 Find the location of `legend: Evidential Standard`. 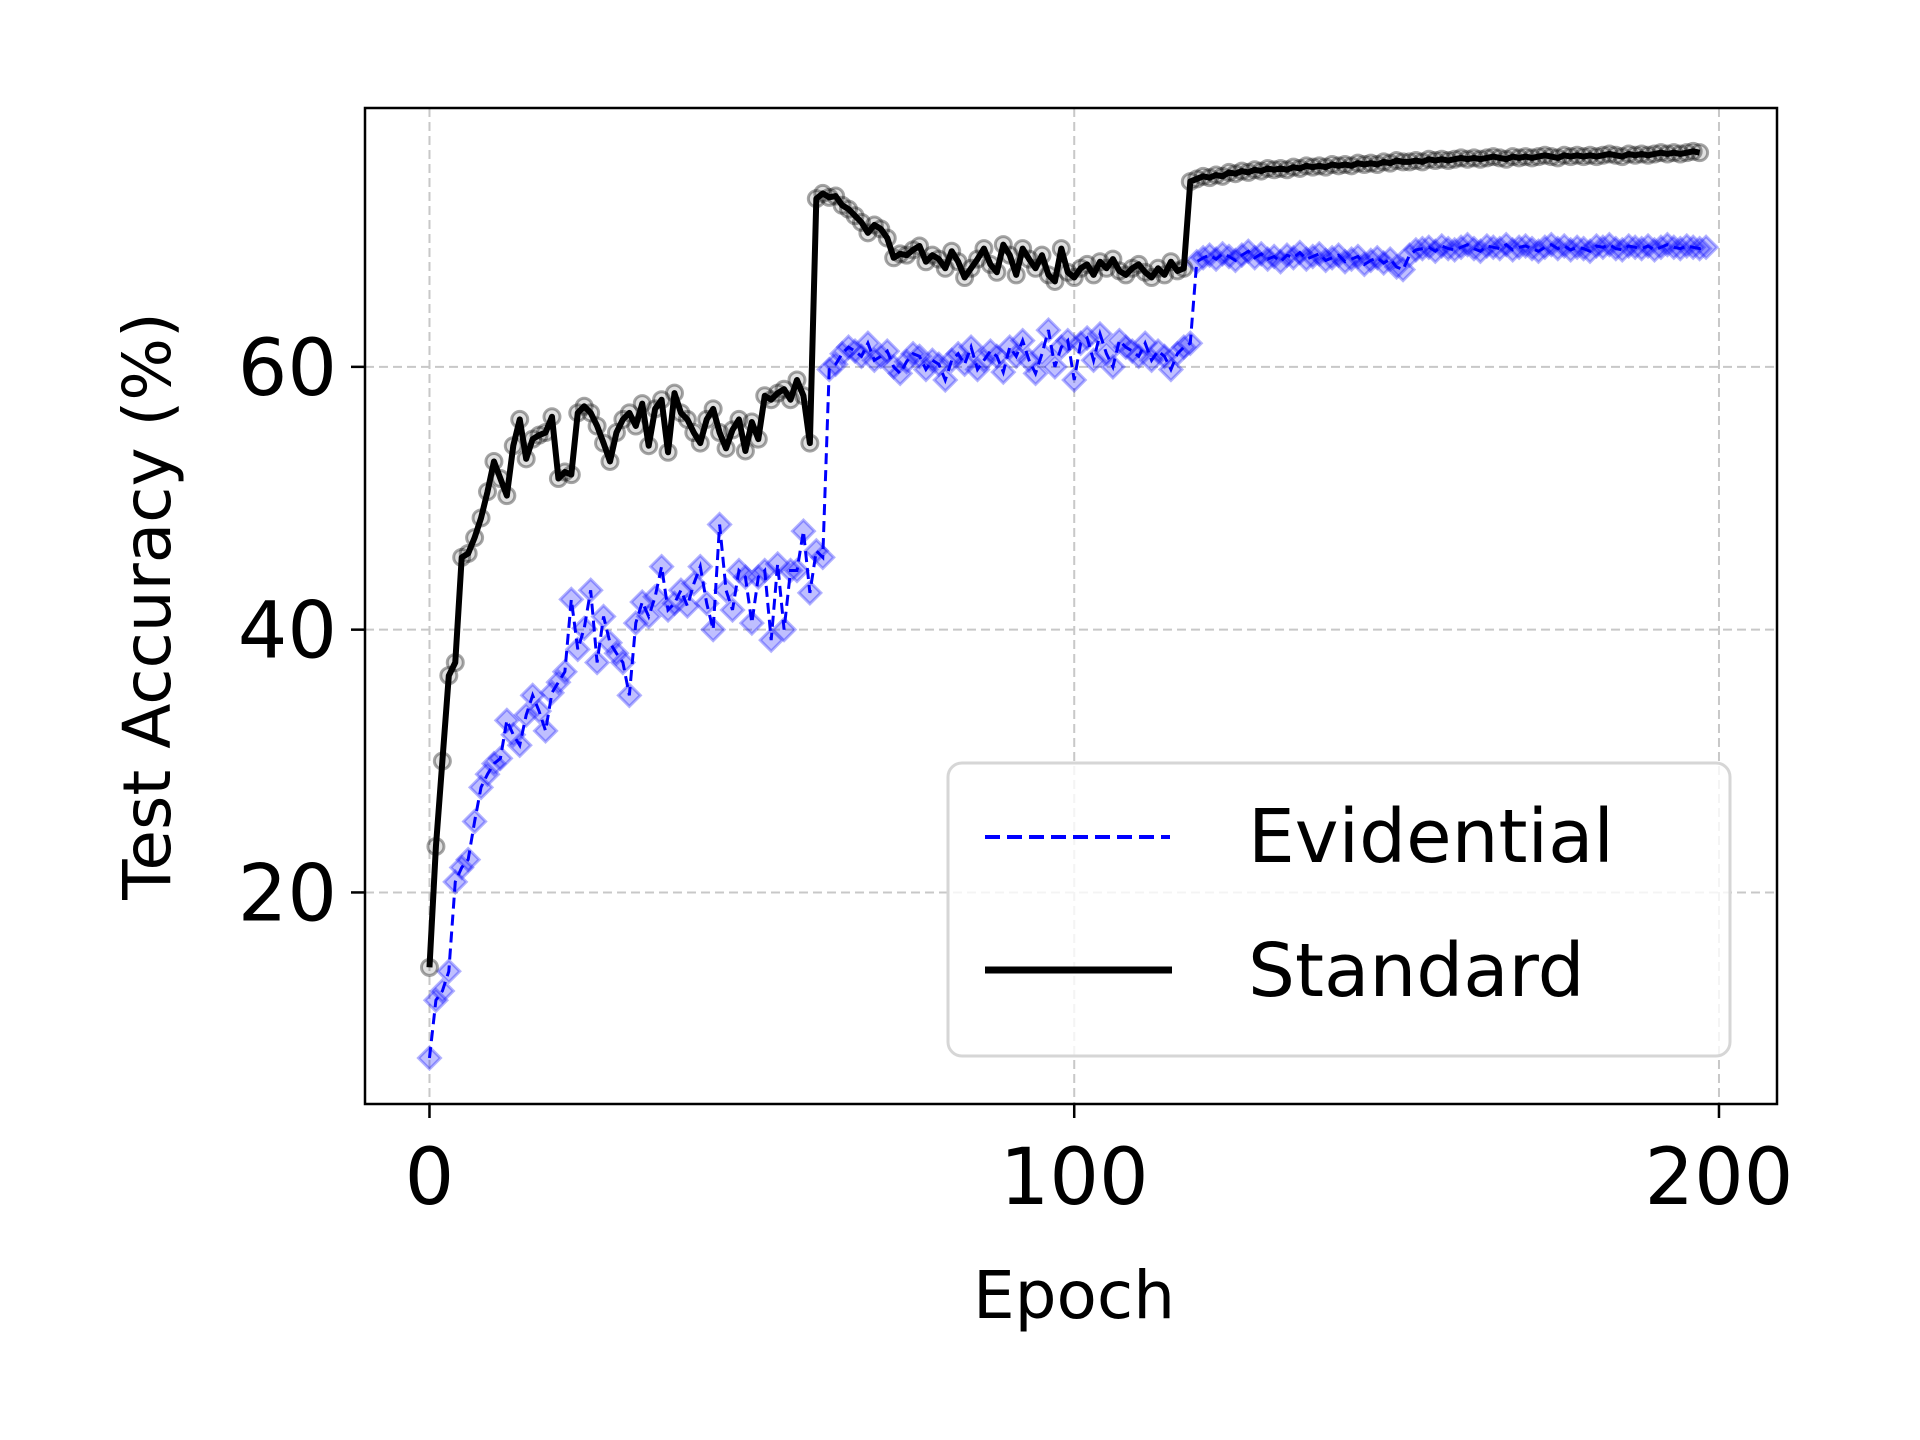

legend: Evidential Standard is located at coordinates (1339, 909).